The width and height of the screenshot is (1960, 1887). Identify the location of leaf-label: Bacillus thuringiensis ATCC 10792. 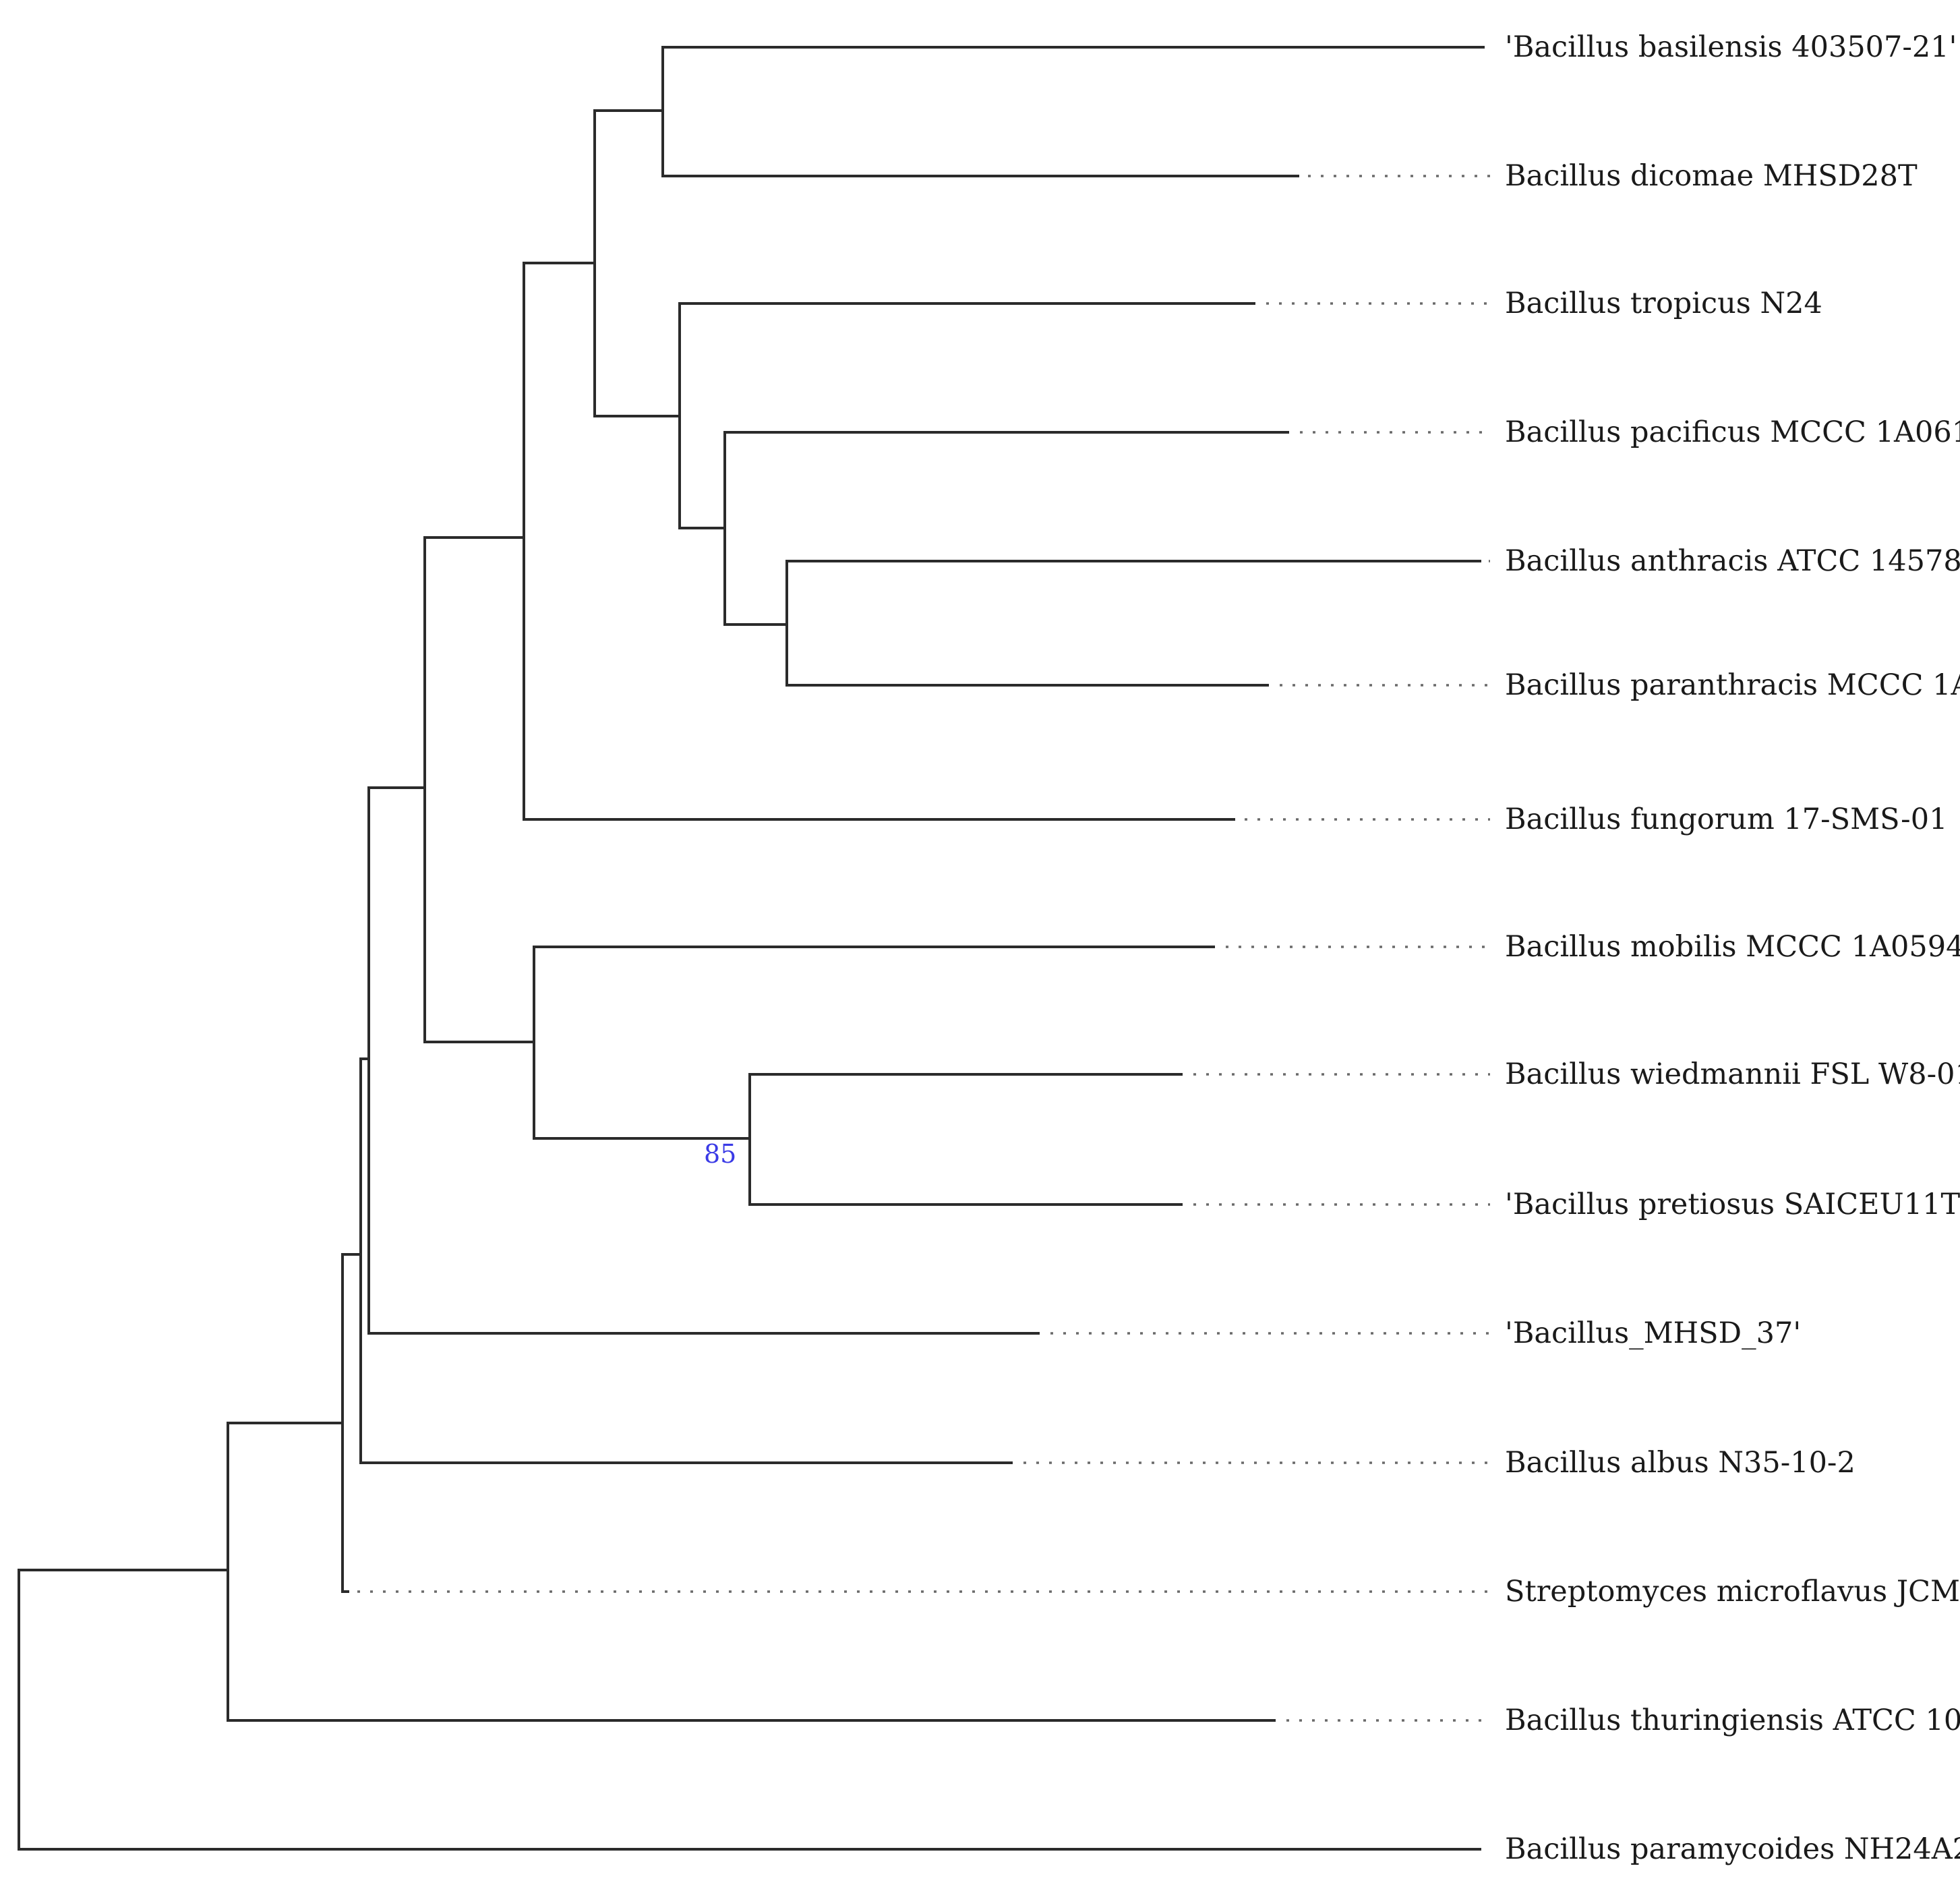
(1732, 1720).